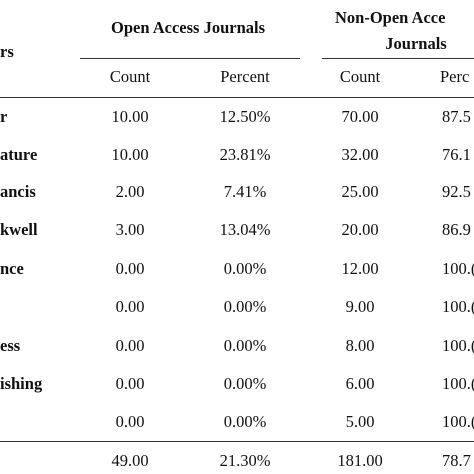 This screenshot has height=474, width=474. What do you see at coordinates (188, 27) in the screenshot?
I see `open-access-header: Open Access Journals` at bounding box center [188, 27].